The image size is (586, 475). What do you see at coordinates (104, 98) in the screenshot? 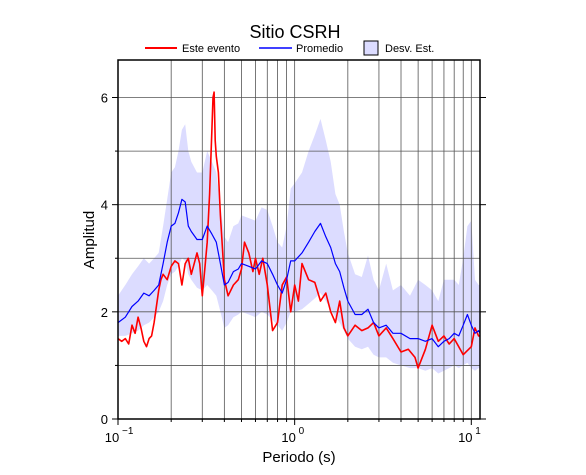
I see `y-tick-label: 6` at bounding box center [104, 98].